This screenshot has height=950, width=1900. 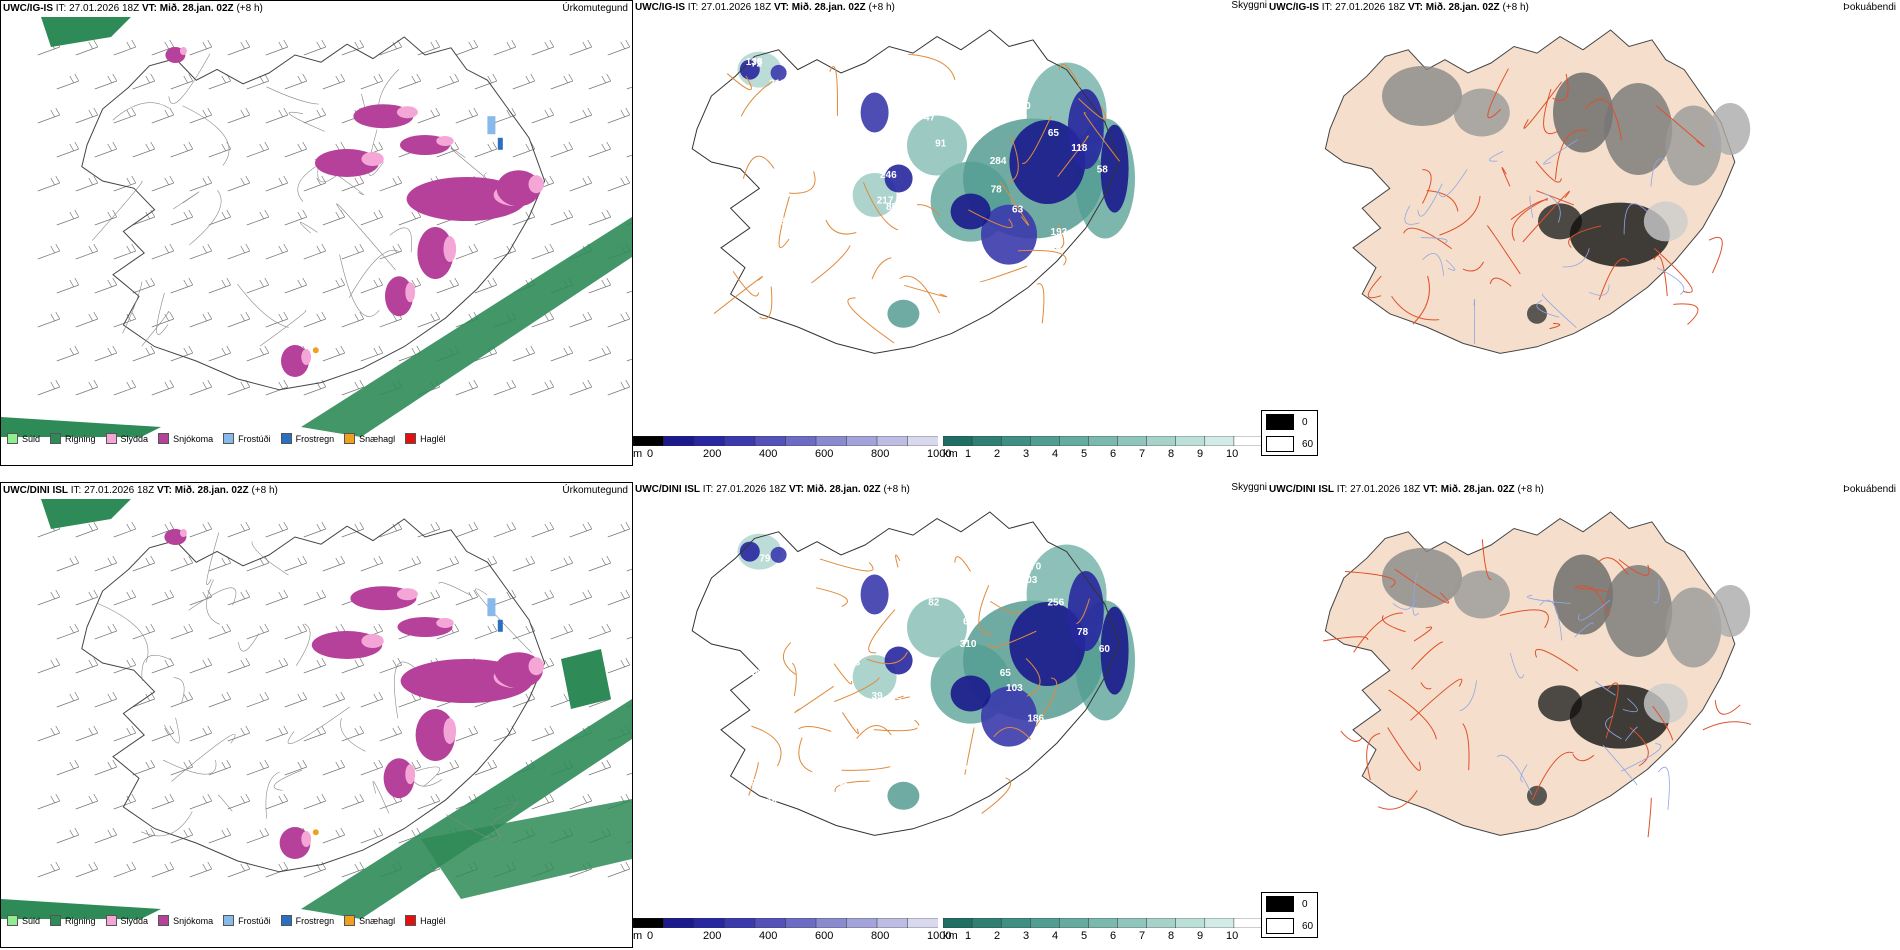 I want to click on cloud-base-tick: 400, so click(x=768, y=454).